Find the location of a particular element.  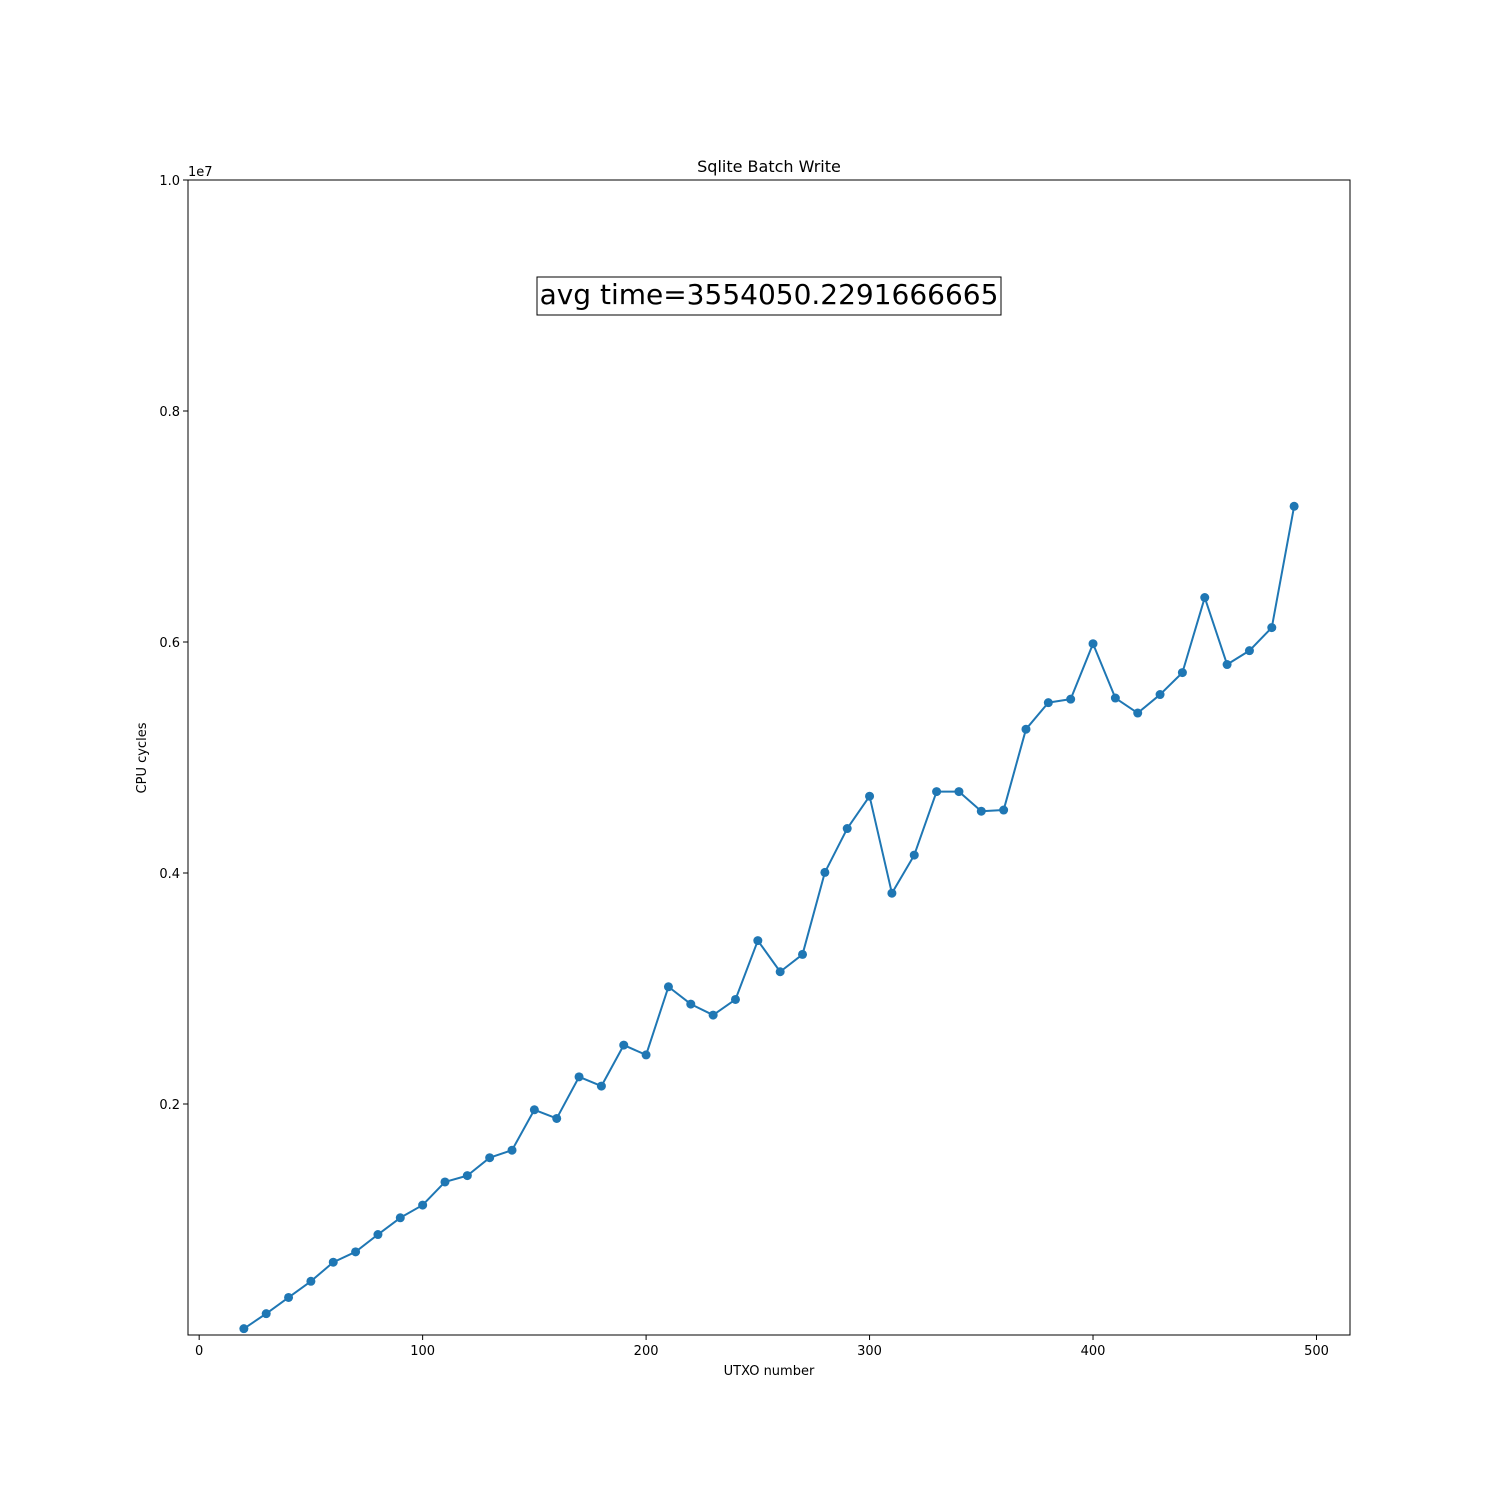

y-tick-label: 0.4 is located at coordinates (169, 874).